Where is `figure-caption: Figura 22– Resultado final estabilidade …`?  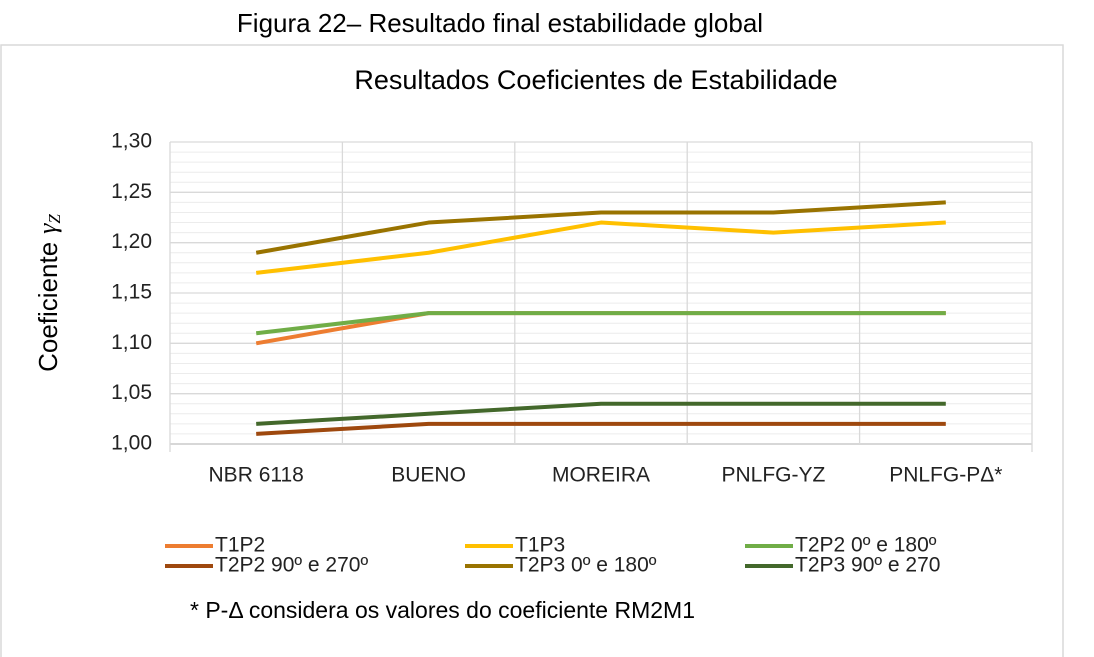
figure-caption: Figura 22– Resultado final estabilidade … is located at coordinates (500, 23).